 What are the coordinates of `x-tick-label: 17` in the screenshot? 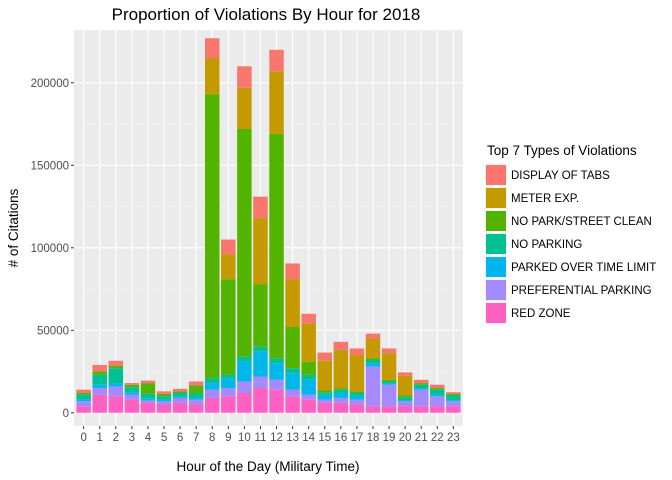 It's located at (357, 438).